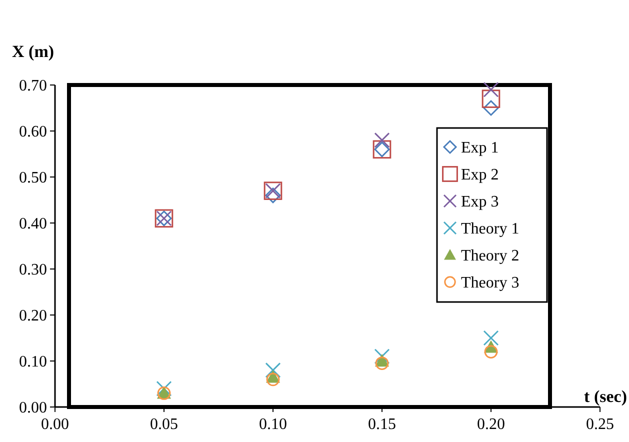 This screenshot has width=629, height=442. I want to click on legend-label: Theory 3, so click(490, 283).